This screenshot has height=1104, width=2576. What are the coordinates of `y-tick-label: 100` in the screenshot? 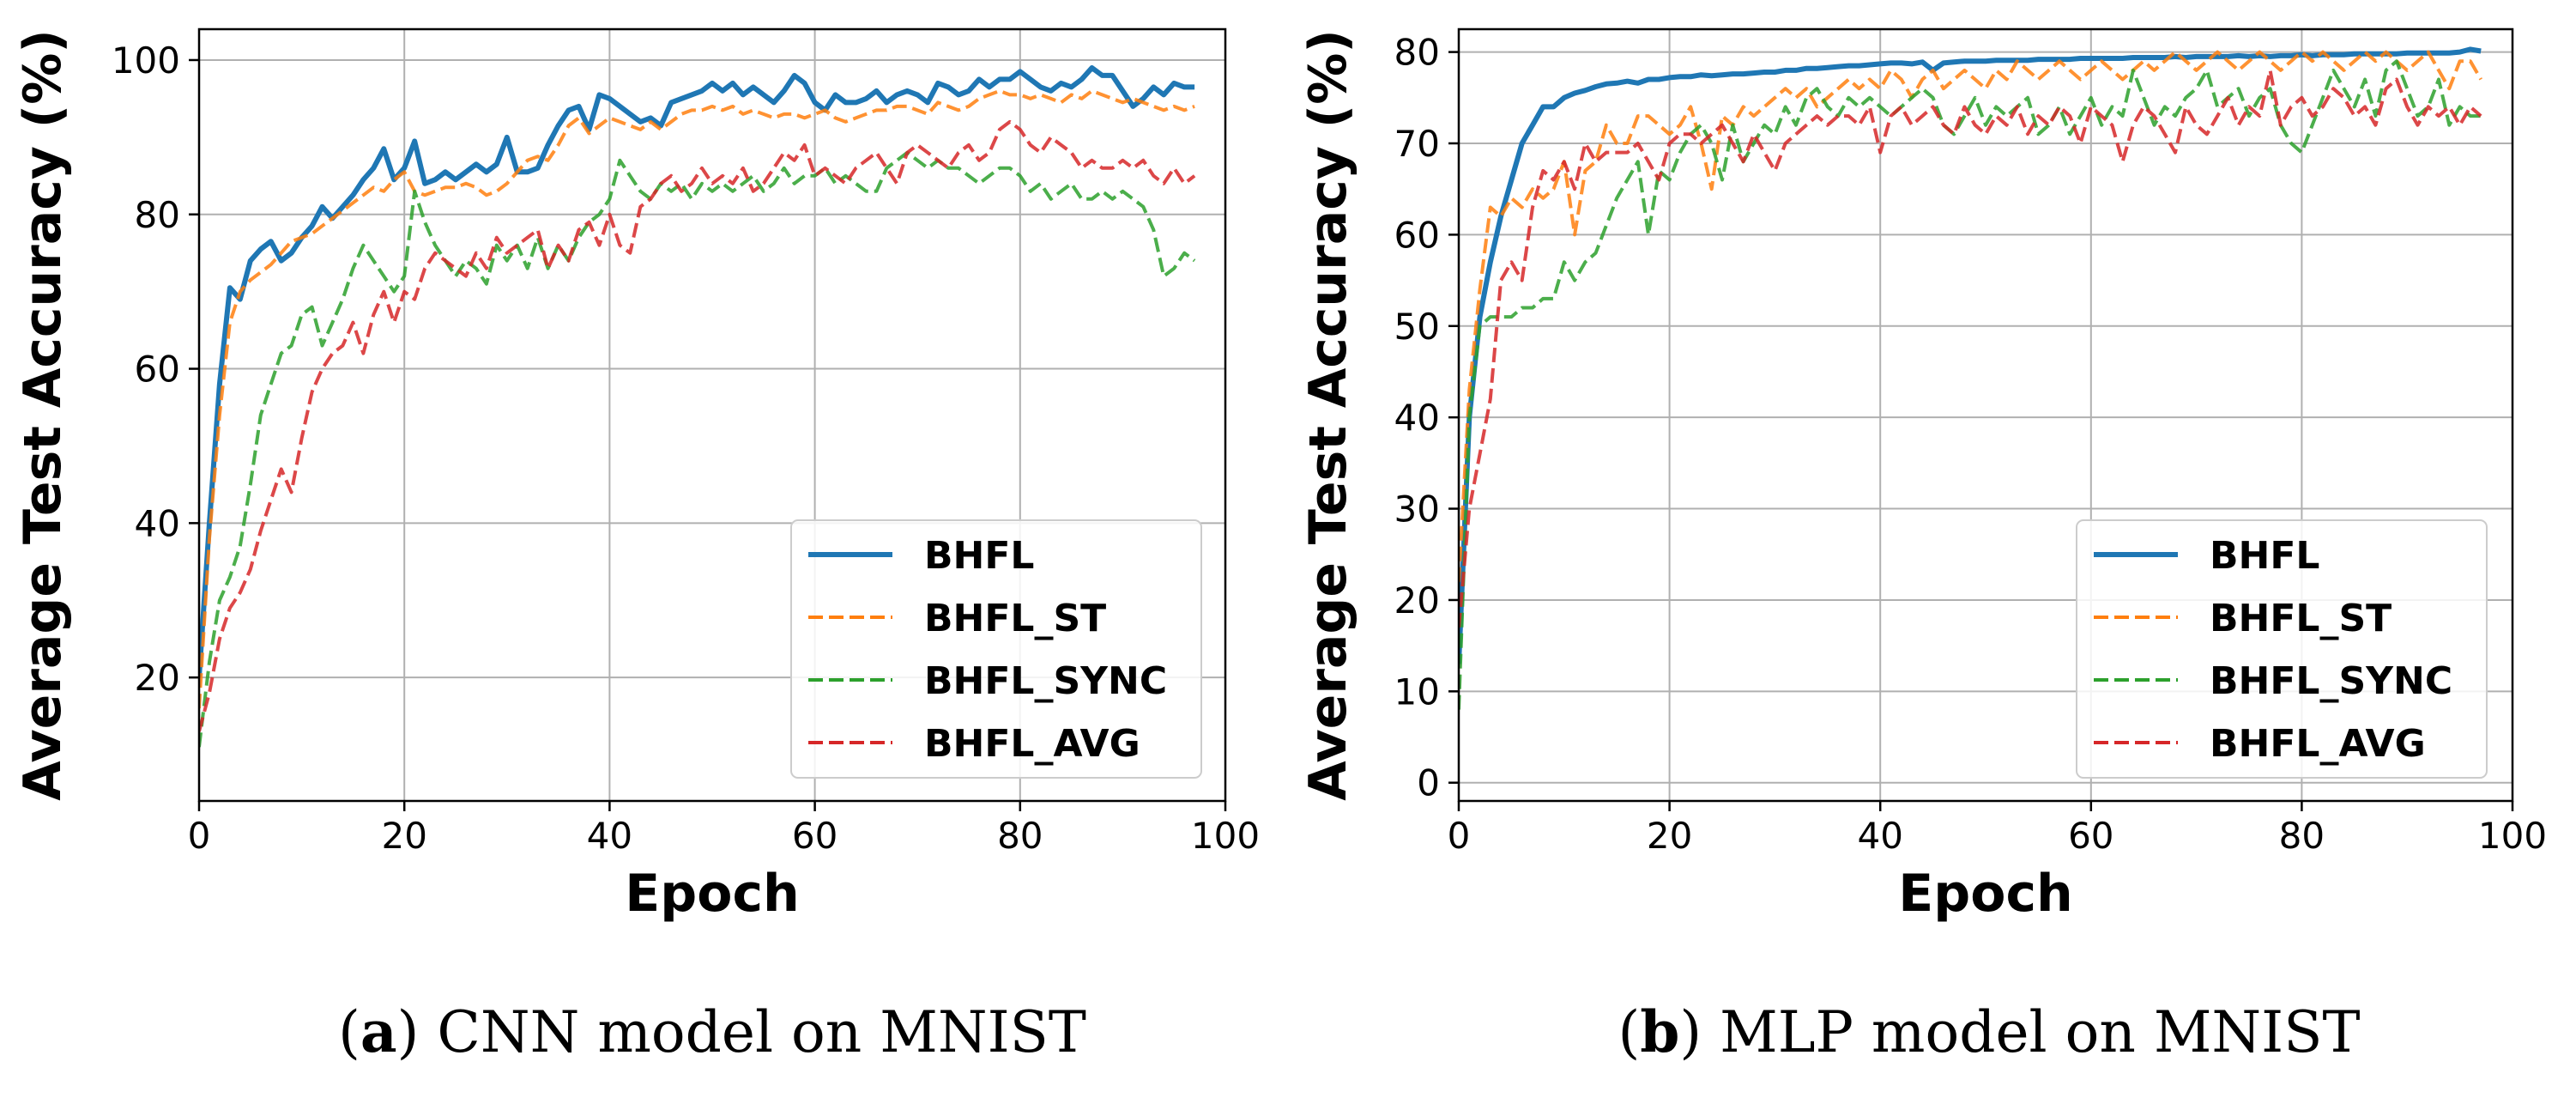 It's located at (146, 60).